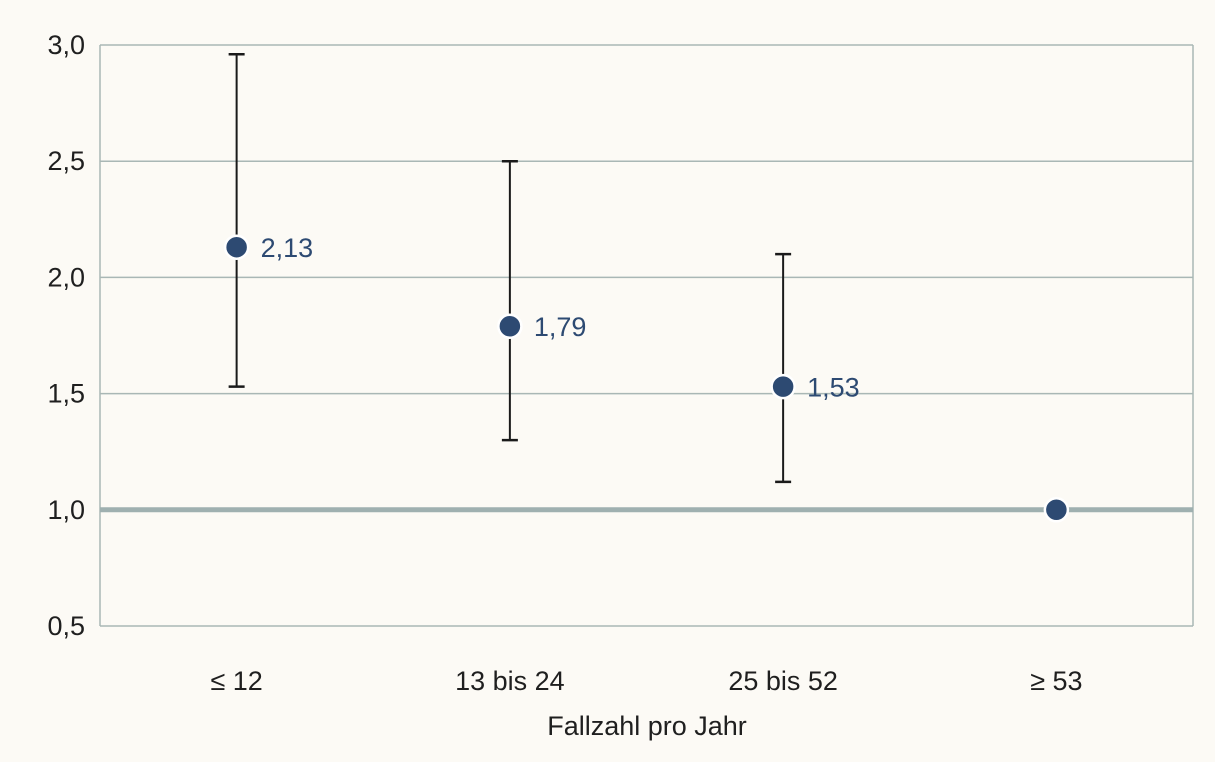 This screenshot has height=762, width=1215. I want to click on data-label: 1,79, so click(560, 327).